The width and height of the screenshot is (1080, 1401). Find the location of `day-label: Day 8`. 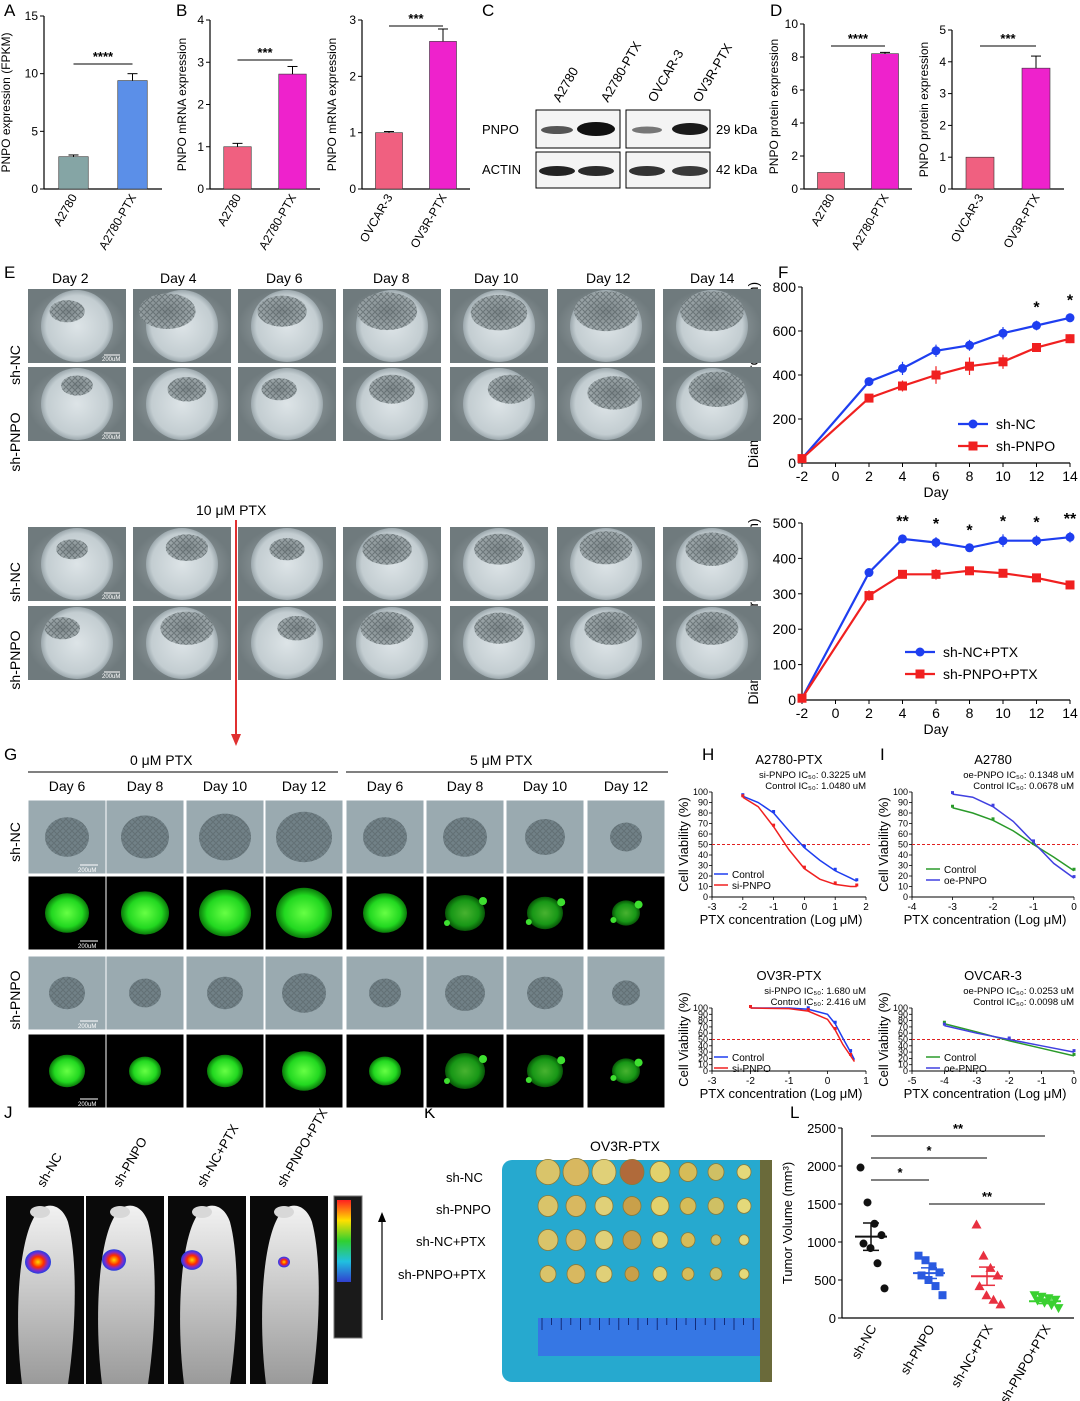

day-label: Day 8 is located at coordinates (465, 786).